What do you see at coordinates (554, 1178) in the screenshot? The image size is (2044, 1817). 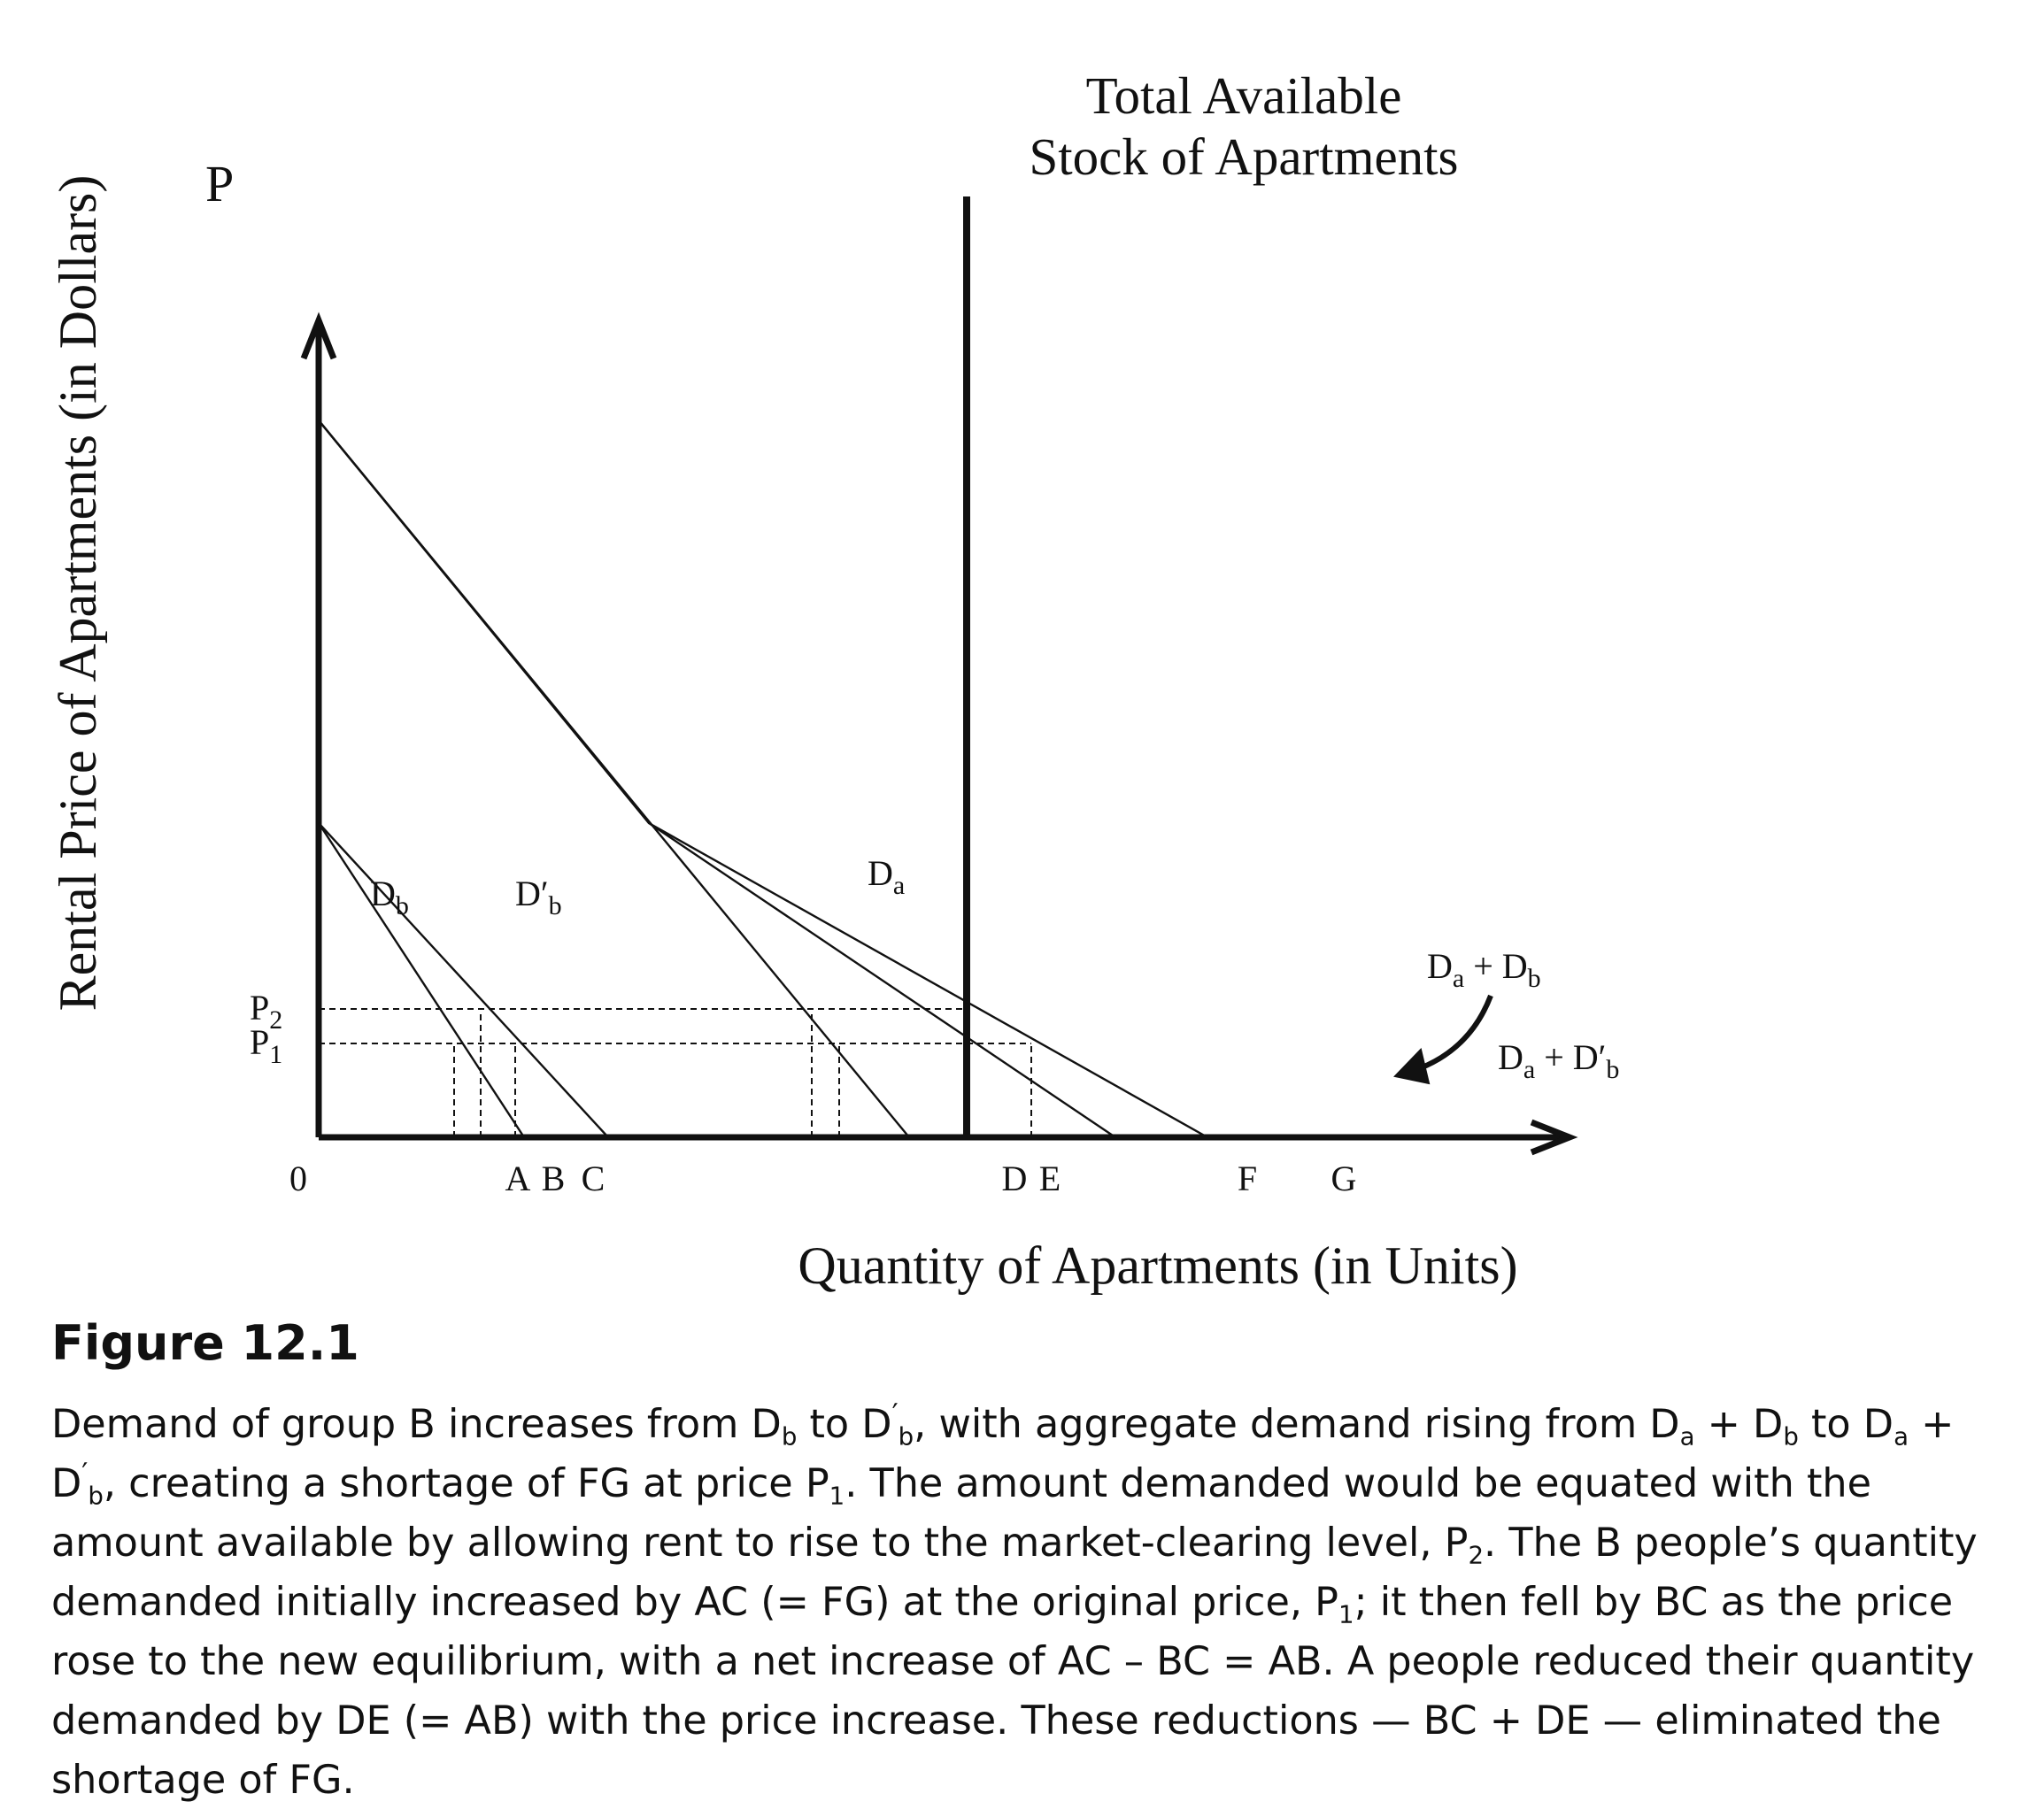 I see `x-marker-B: B` at bounding box center [554, 1178].